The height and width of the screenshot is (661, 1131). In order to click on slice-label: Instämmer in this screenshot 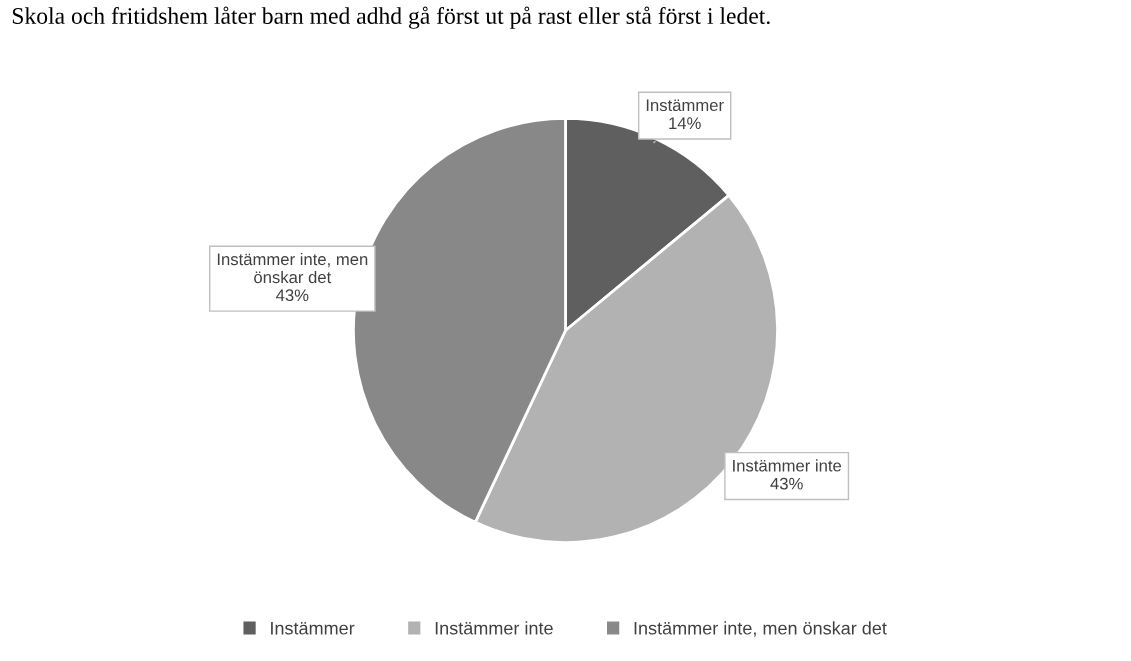, I will do `click(685, 105)`.